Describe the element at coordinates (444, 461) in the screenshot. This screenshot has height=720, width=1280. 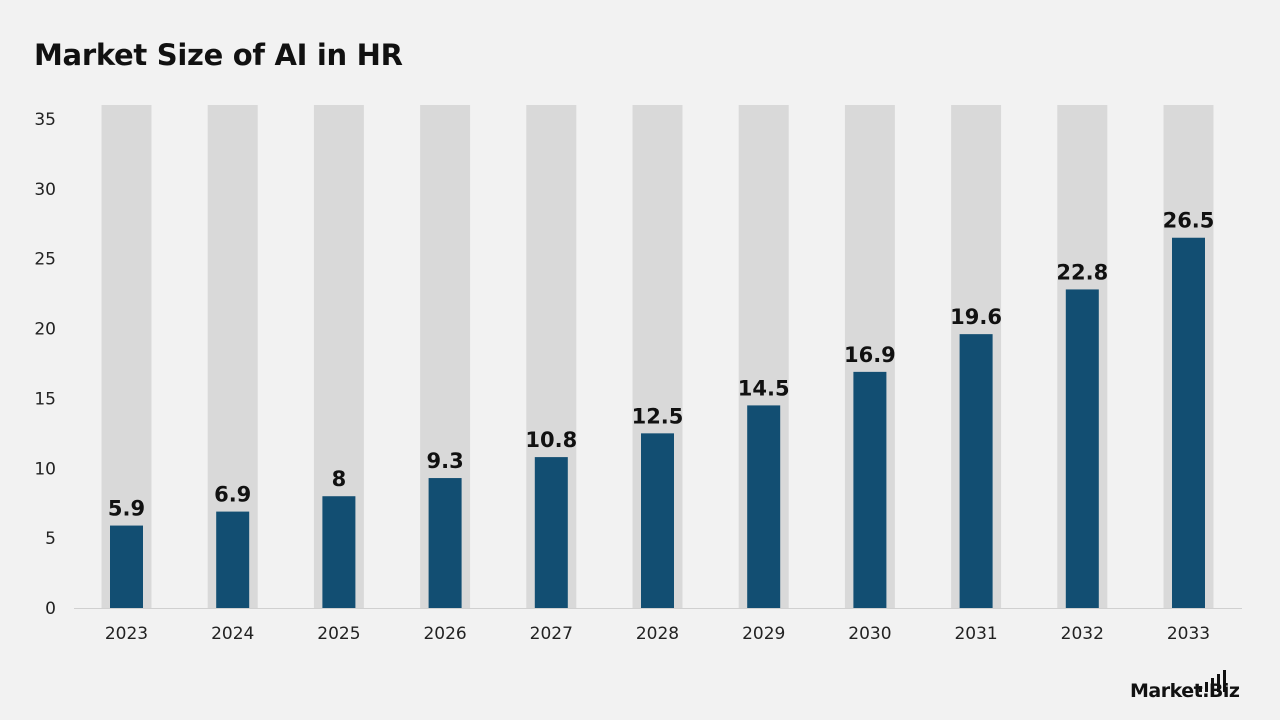
I see `data-label: 9.3` at that location.